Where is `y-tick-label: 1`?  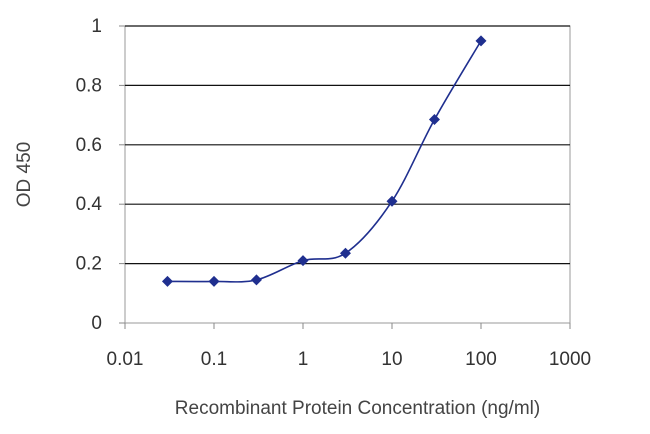
y-tick-label: 1 is located at coordinates (96, 26).